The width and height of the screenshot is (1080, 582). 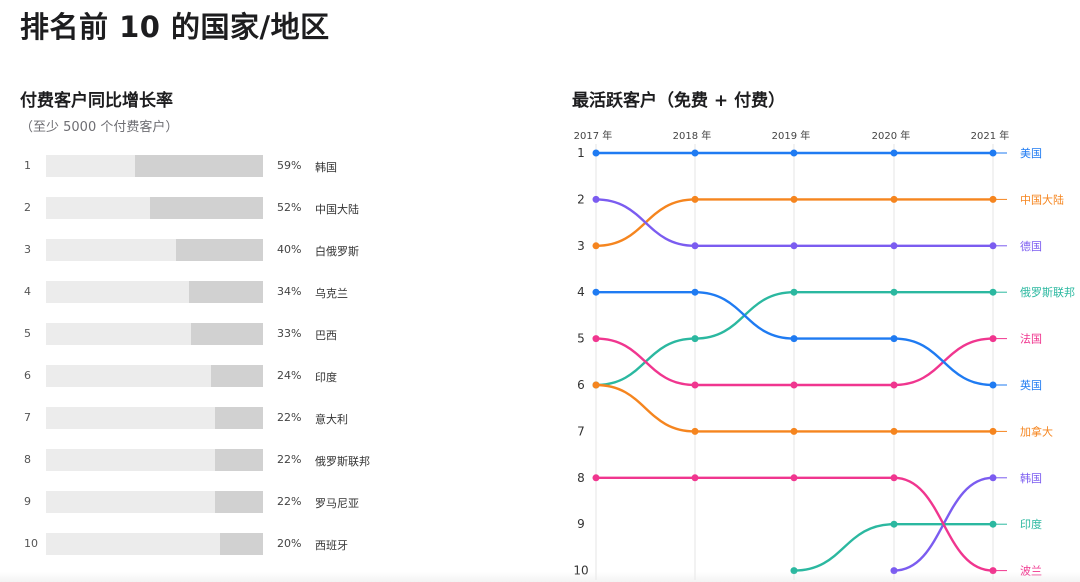 What do you see at coordinates (27, 375) in the screenshot?
I see `rank-label: 6` at bounding box center [27, 375].